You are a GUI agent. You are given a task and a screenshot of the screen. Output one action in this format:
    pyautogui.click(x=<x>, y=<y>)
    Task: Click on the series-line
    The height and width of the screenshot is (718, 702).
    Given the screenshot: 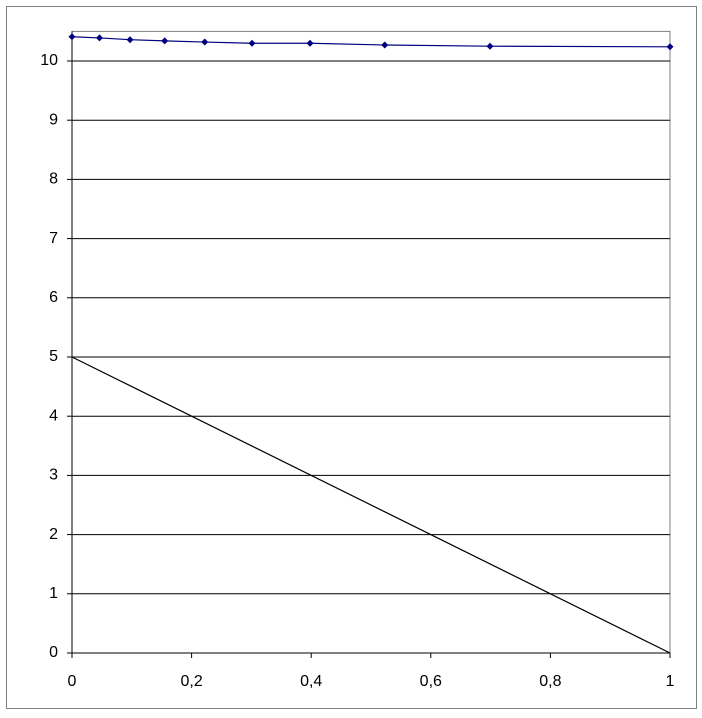 What is the action you would take?
    pyautogui.click(x=371, y=42)
    